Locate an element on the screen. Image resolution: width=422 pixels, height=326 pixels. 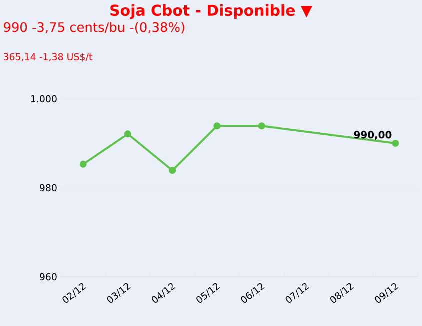
text: 365,14 -1,38 US$/t is located at coordinates (48, 57).